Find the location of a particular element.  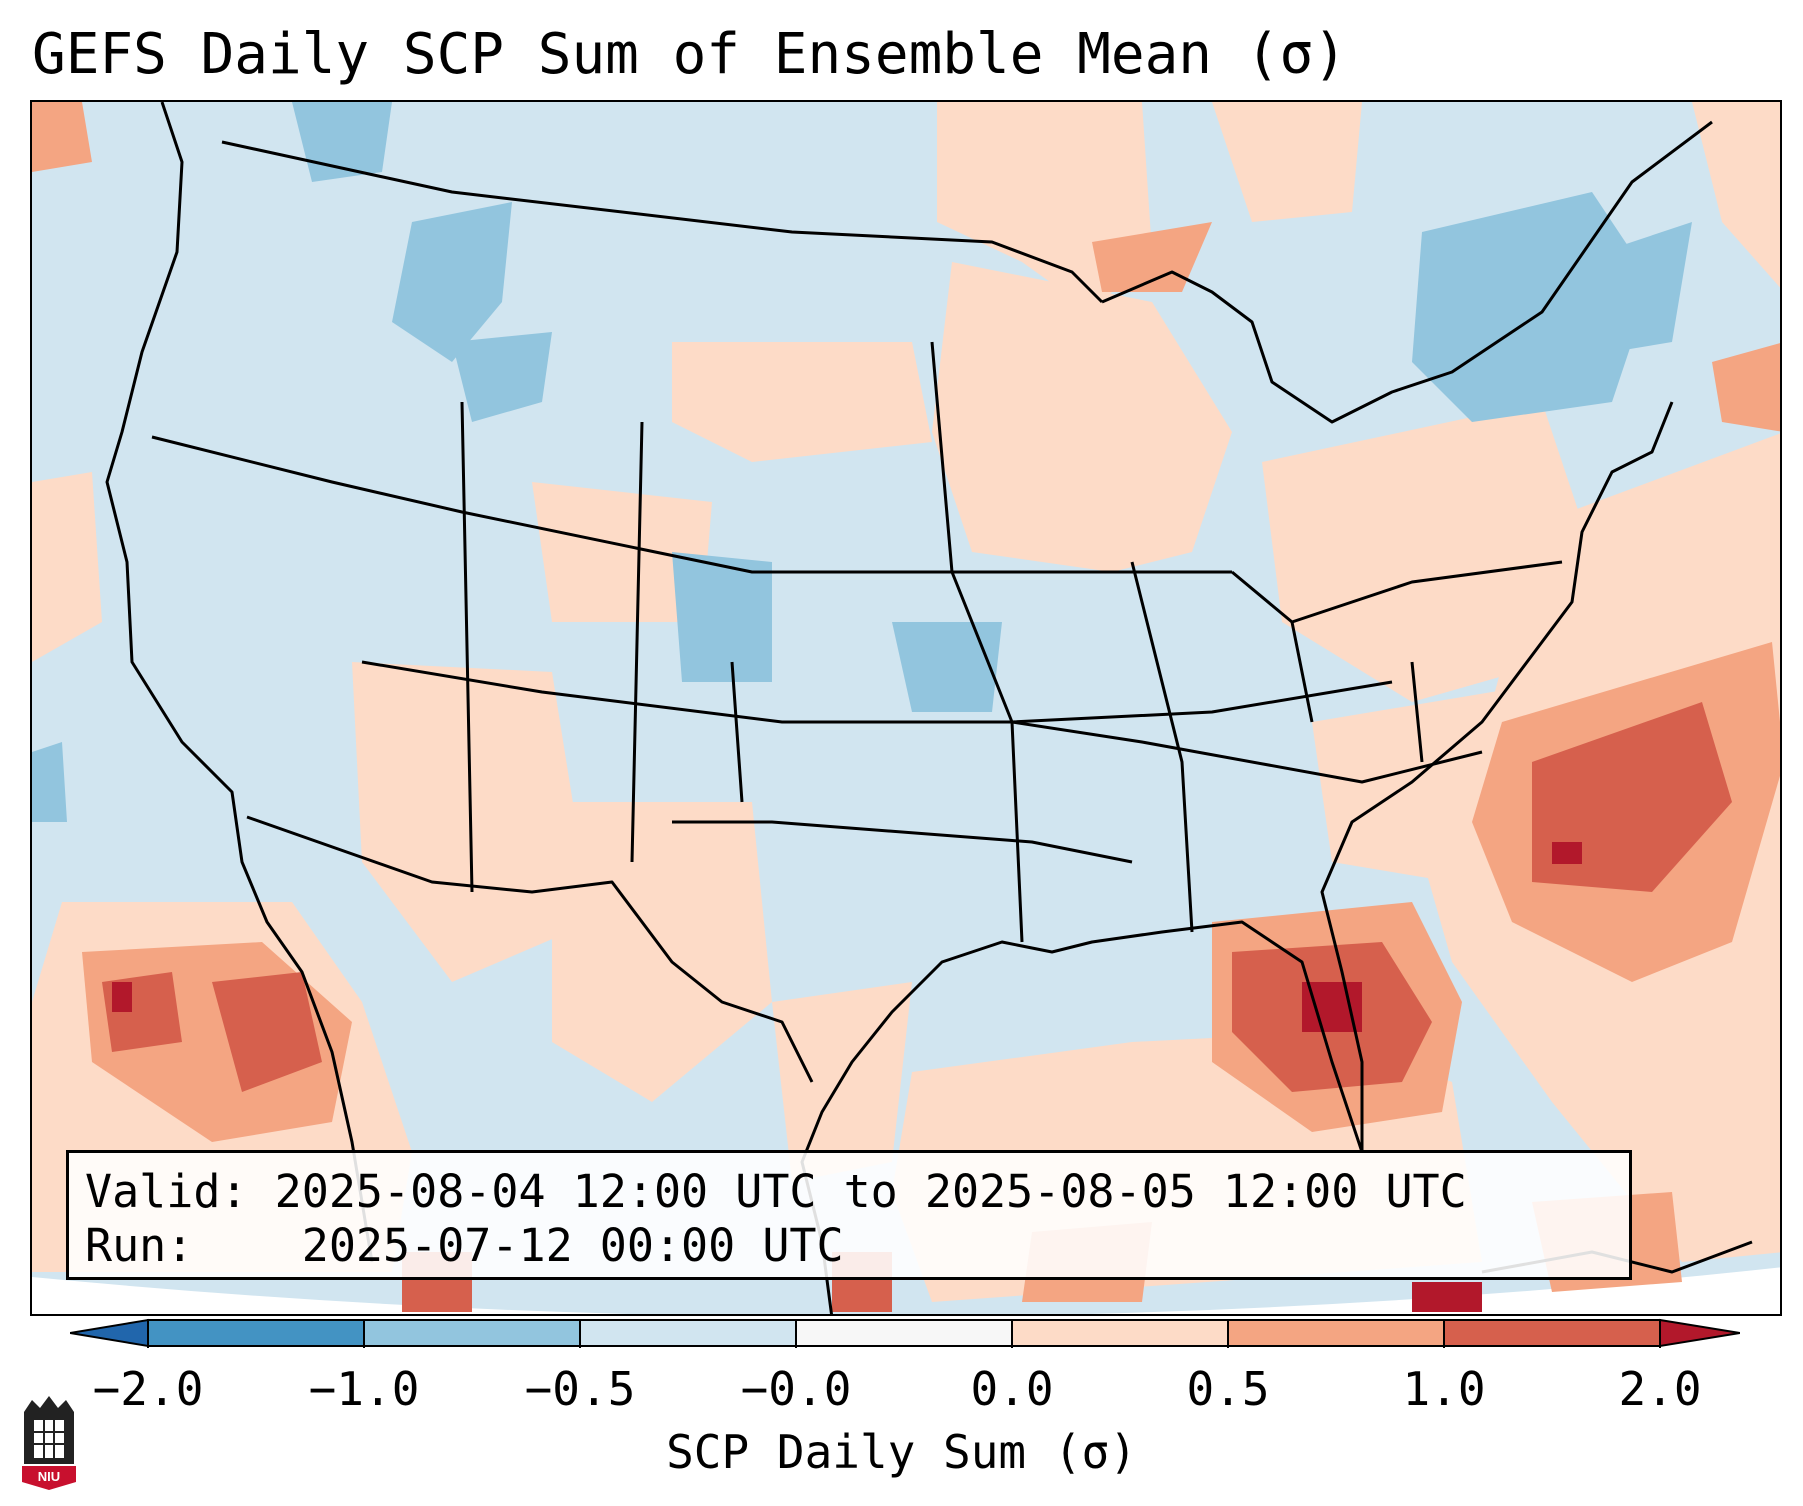

niu-logo-text: NIU is located at coordinates (49, 1476).